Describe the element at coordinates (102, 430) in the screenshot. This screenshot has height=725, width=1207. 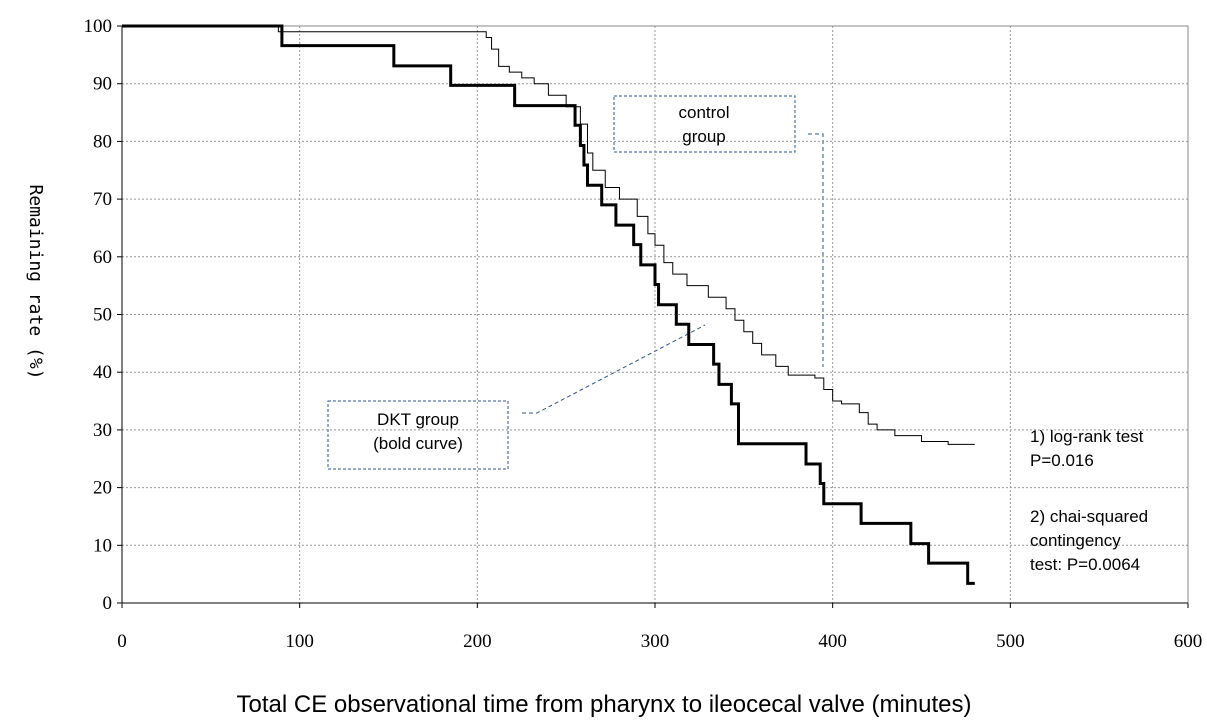
I see `y-tick-label: 30` at that location.